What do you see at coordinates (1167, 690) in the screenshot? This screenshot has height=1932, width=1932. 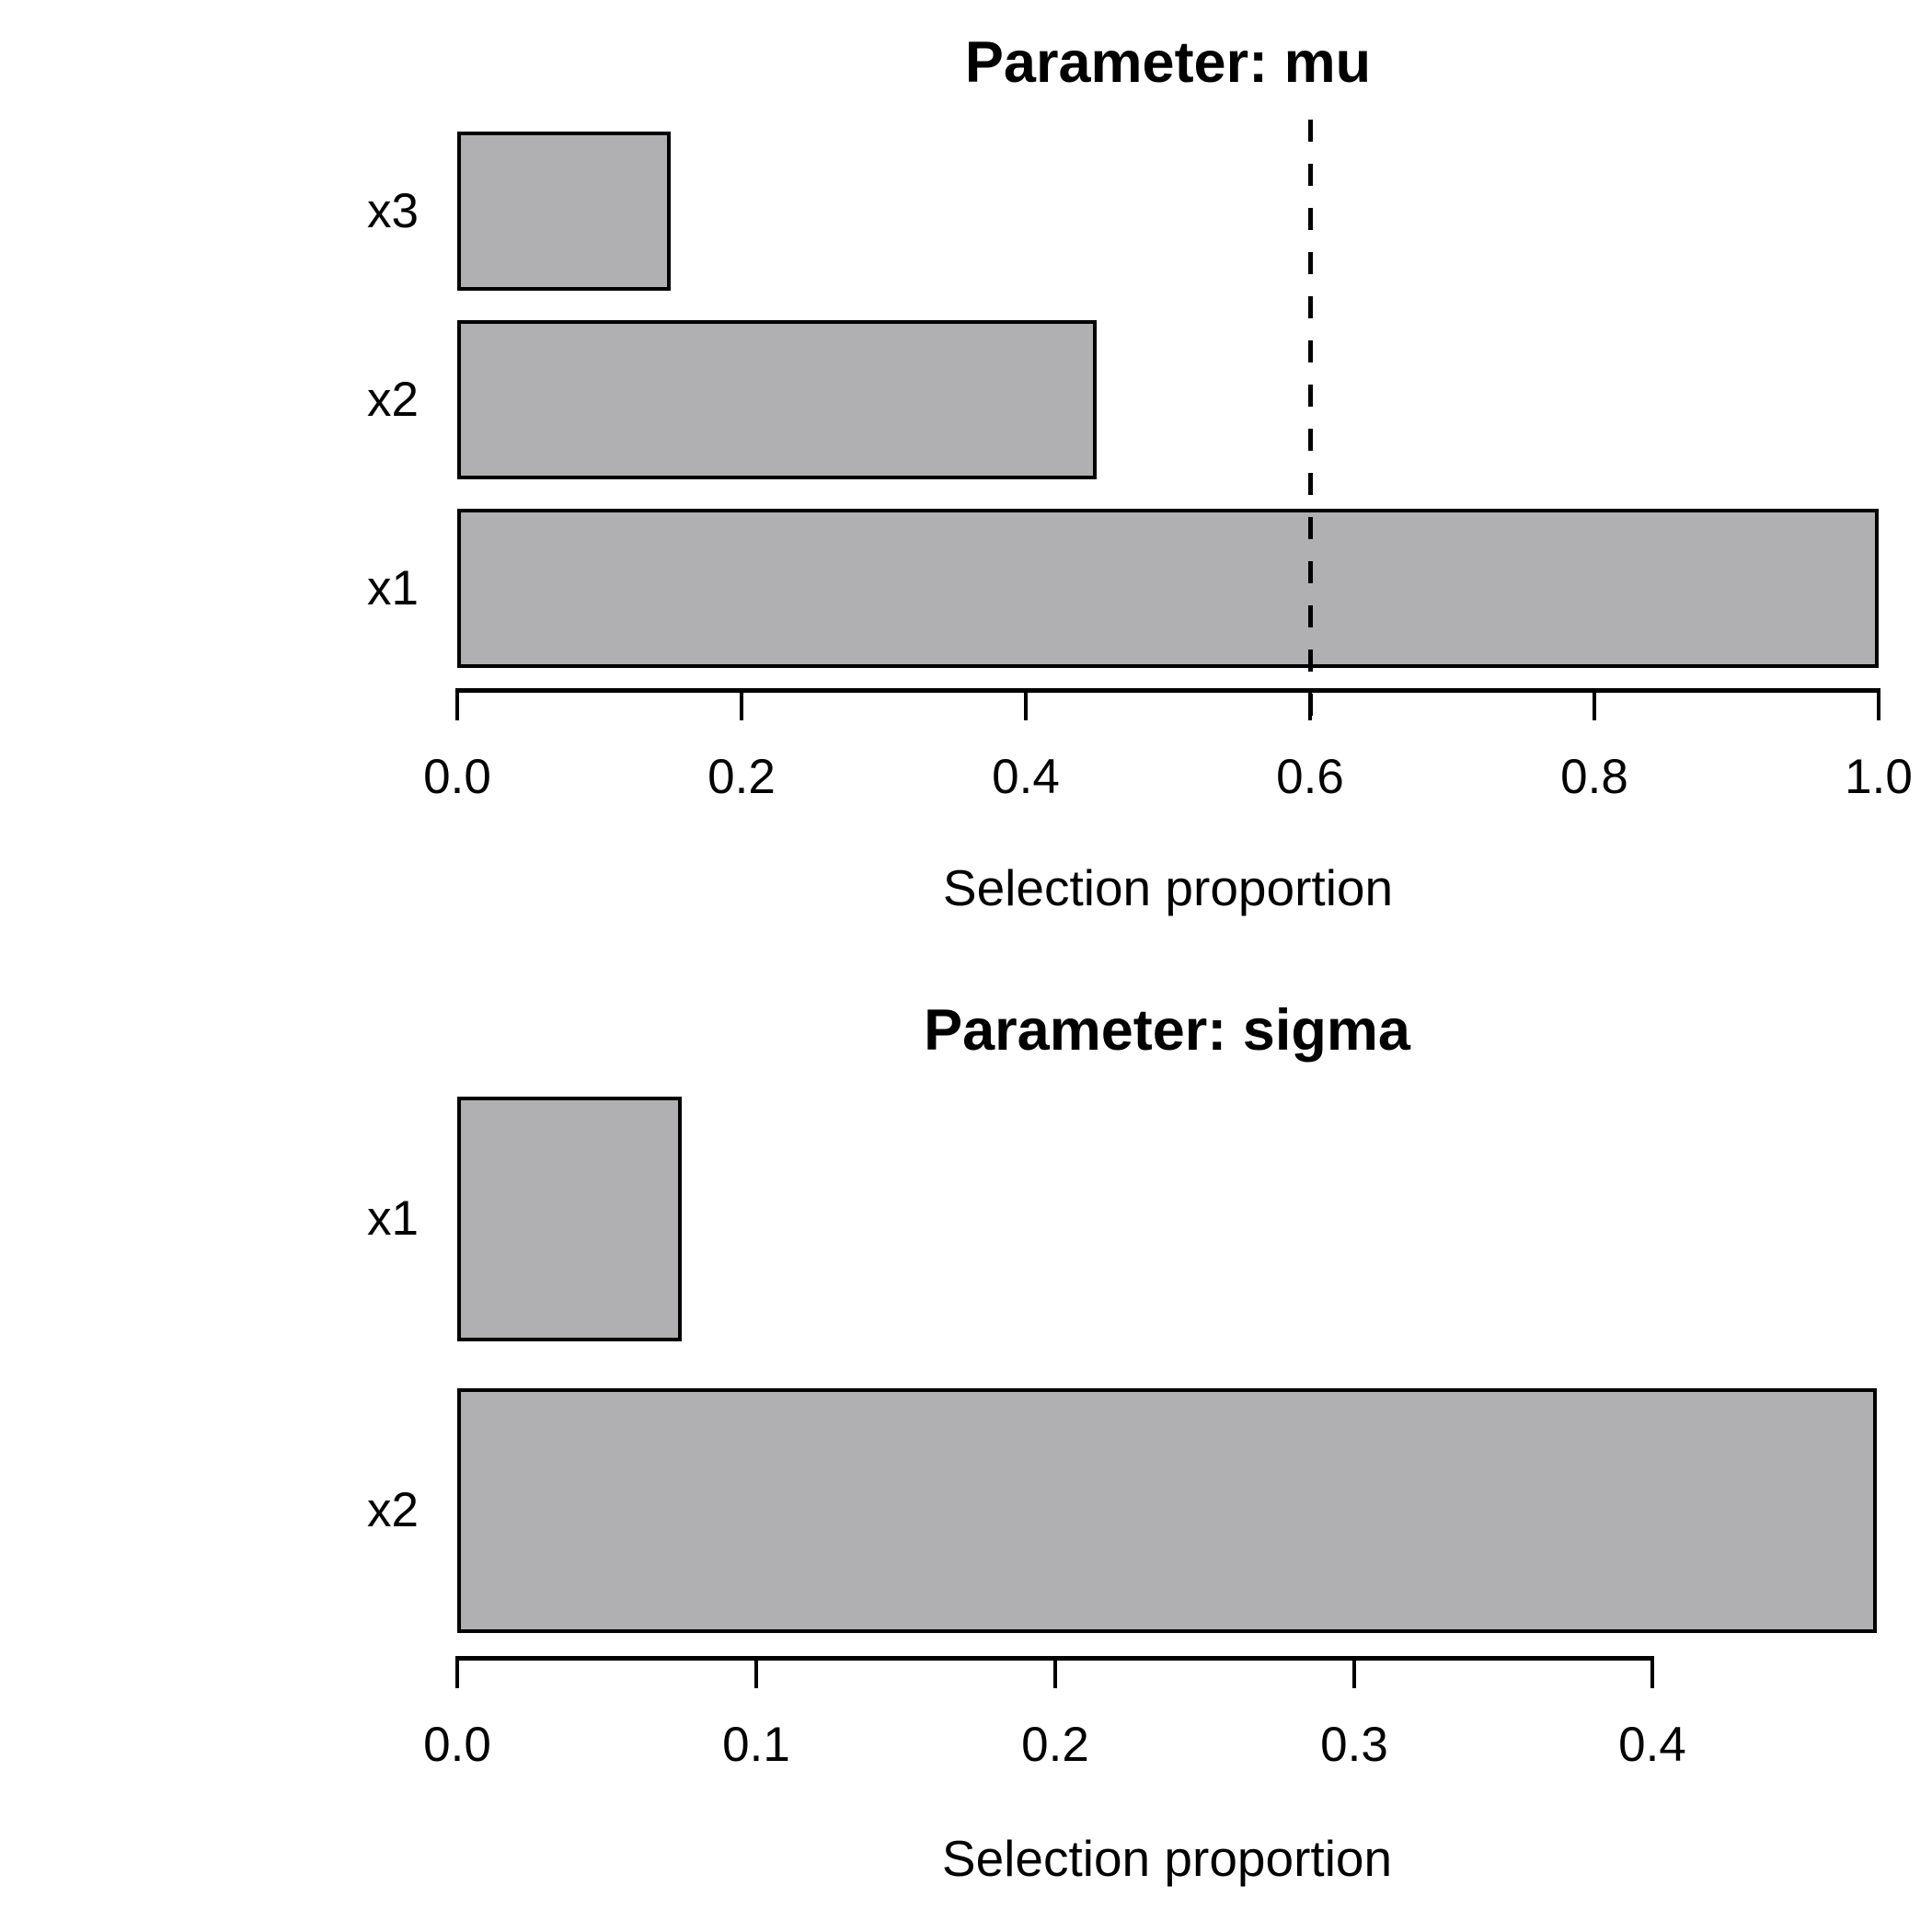 I see `x-axis-line` at bounding box center [1167, 690].